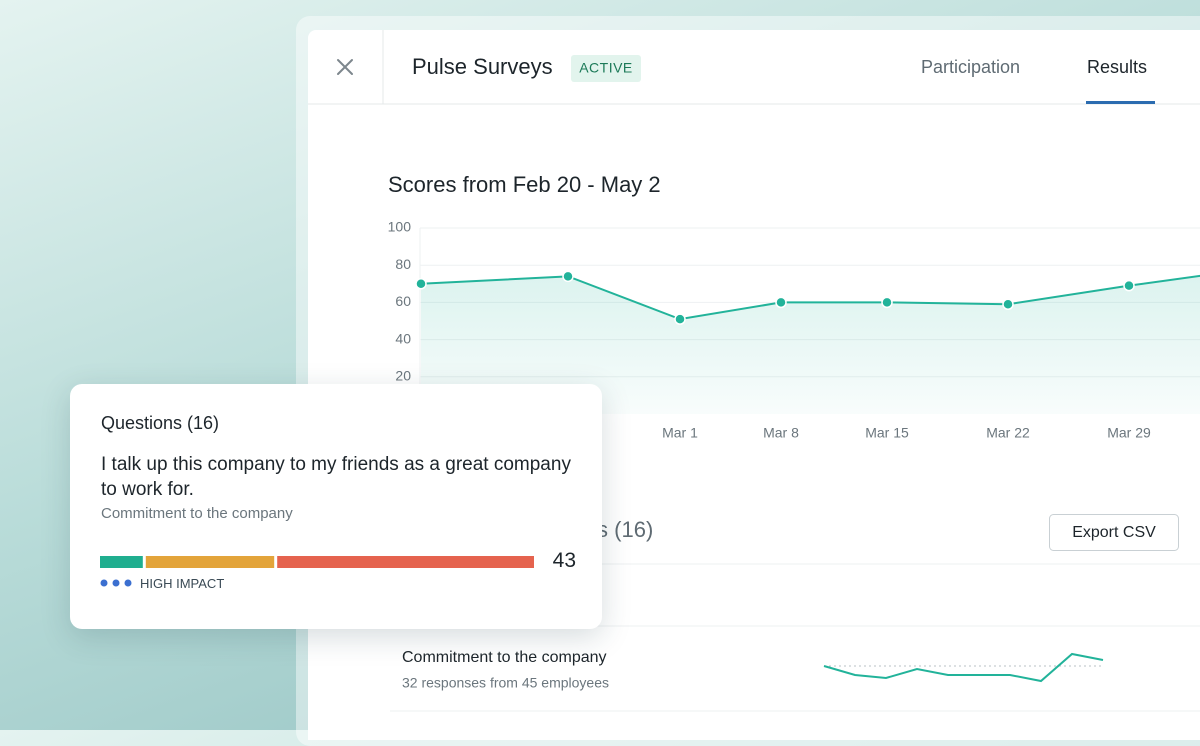  Describe the element at coordinates (680, 433) in the screenshot. I see `x-tick-label: Mar 1` at that location.